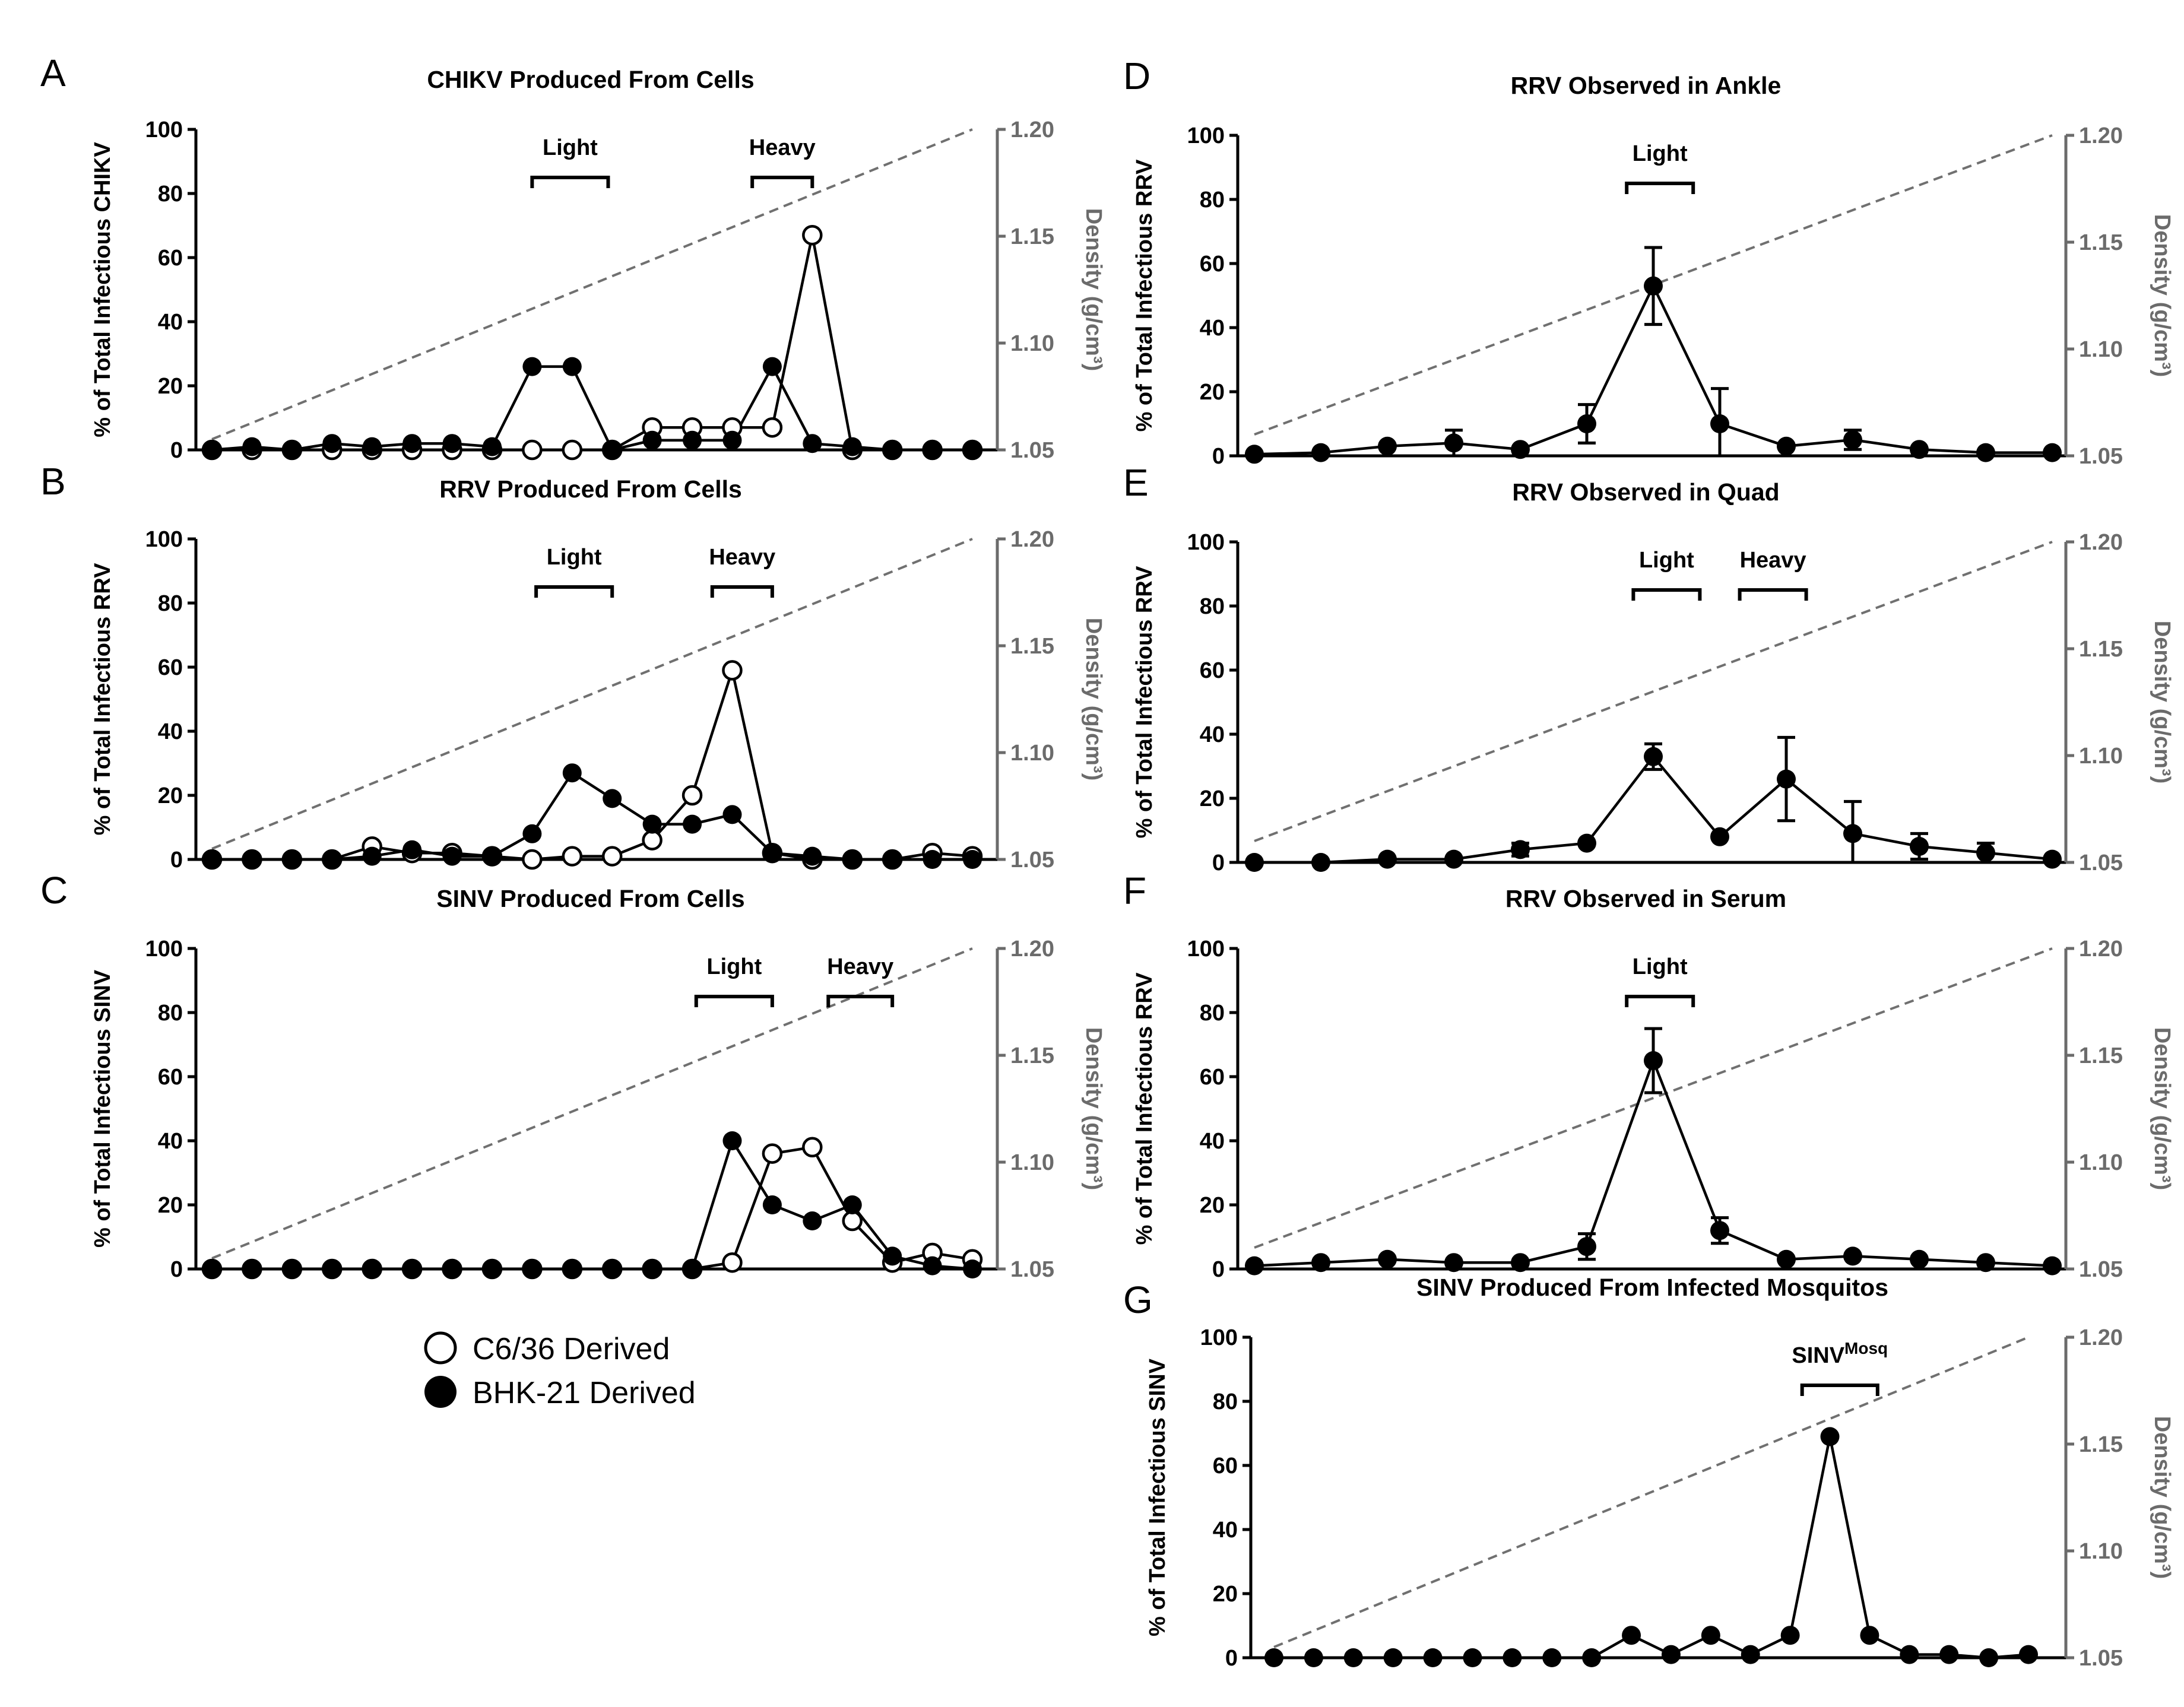 The width and height of the screenshot is (2184, 1707). I want to click on series-line-bhk21, so click(1654, 809).